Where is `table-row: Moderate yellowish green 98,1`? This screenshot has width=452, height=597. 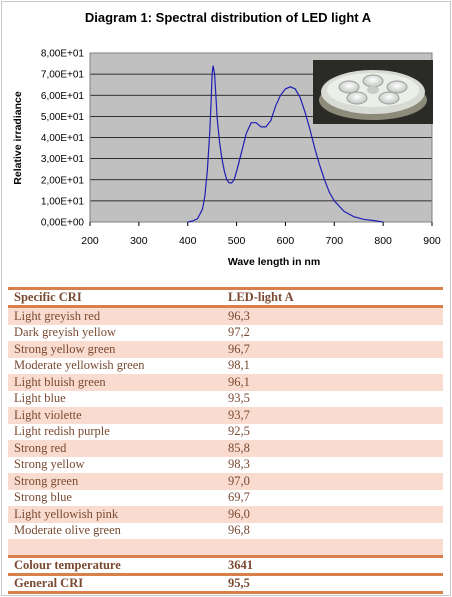 table-row: Moderate yellowish green 98,1 is located at coordinates (225, 365).